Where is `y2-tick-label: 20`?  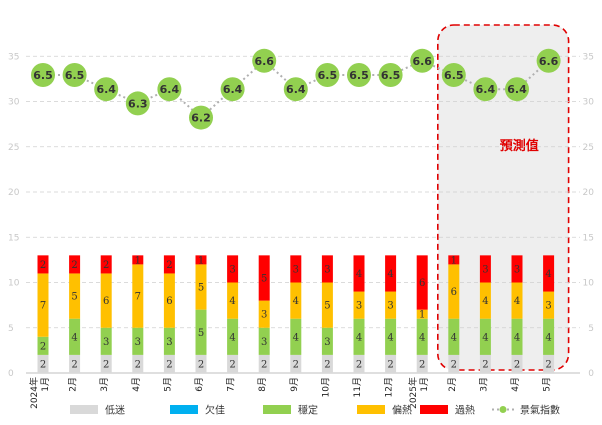 y2-tick-label: 20 is located at coordinates (589, 193).